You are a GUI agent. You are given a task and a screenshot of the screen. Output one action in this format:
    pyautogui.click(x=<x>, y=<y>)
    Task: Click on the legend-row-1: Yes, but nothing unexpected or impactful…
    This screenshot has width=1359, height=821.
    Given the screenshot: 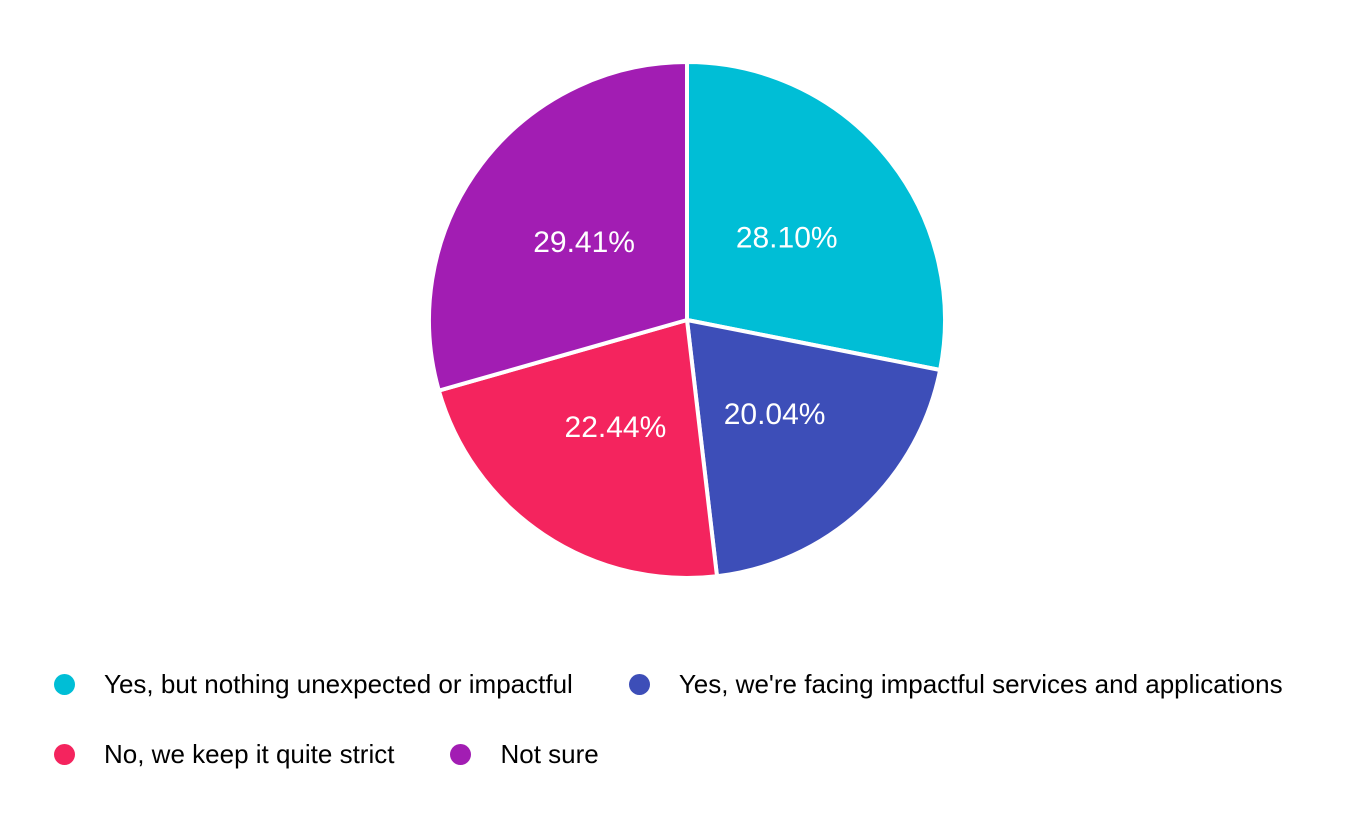 What is the action you would take?
    pyautogui.click(x=701, y=684)
    